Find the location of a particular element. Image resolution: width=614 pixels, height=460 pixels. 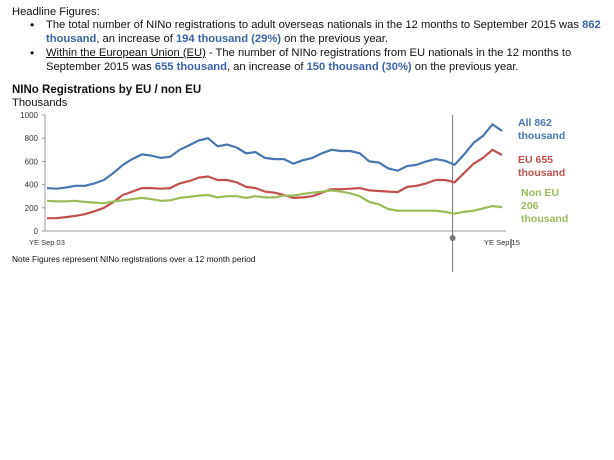

chart-title: NINo Registrations by EU / non EU is located at coordinates (107, 90).